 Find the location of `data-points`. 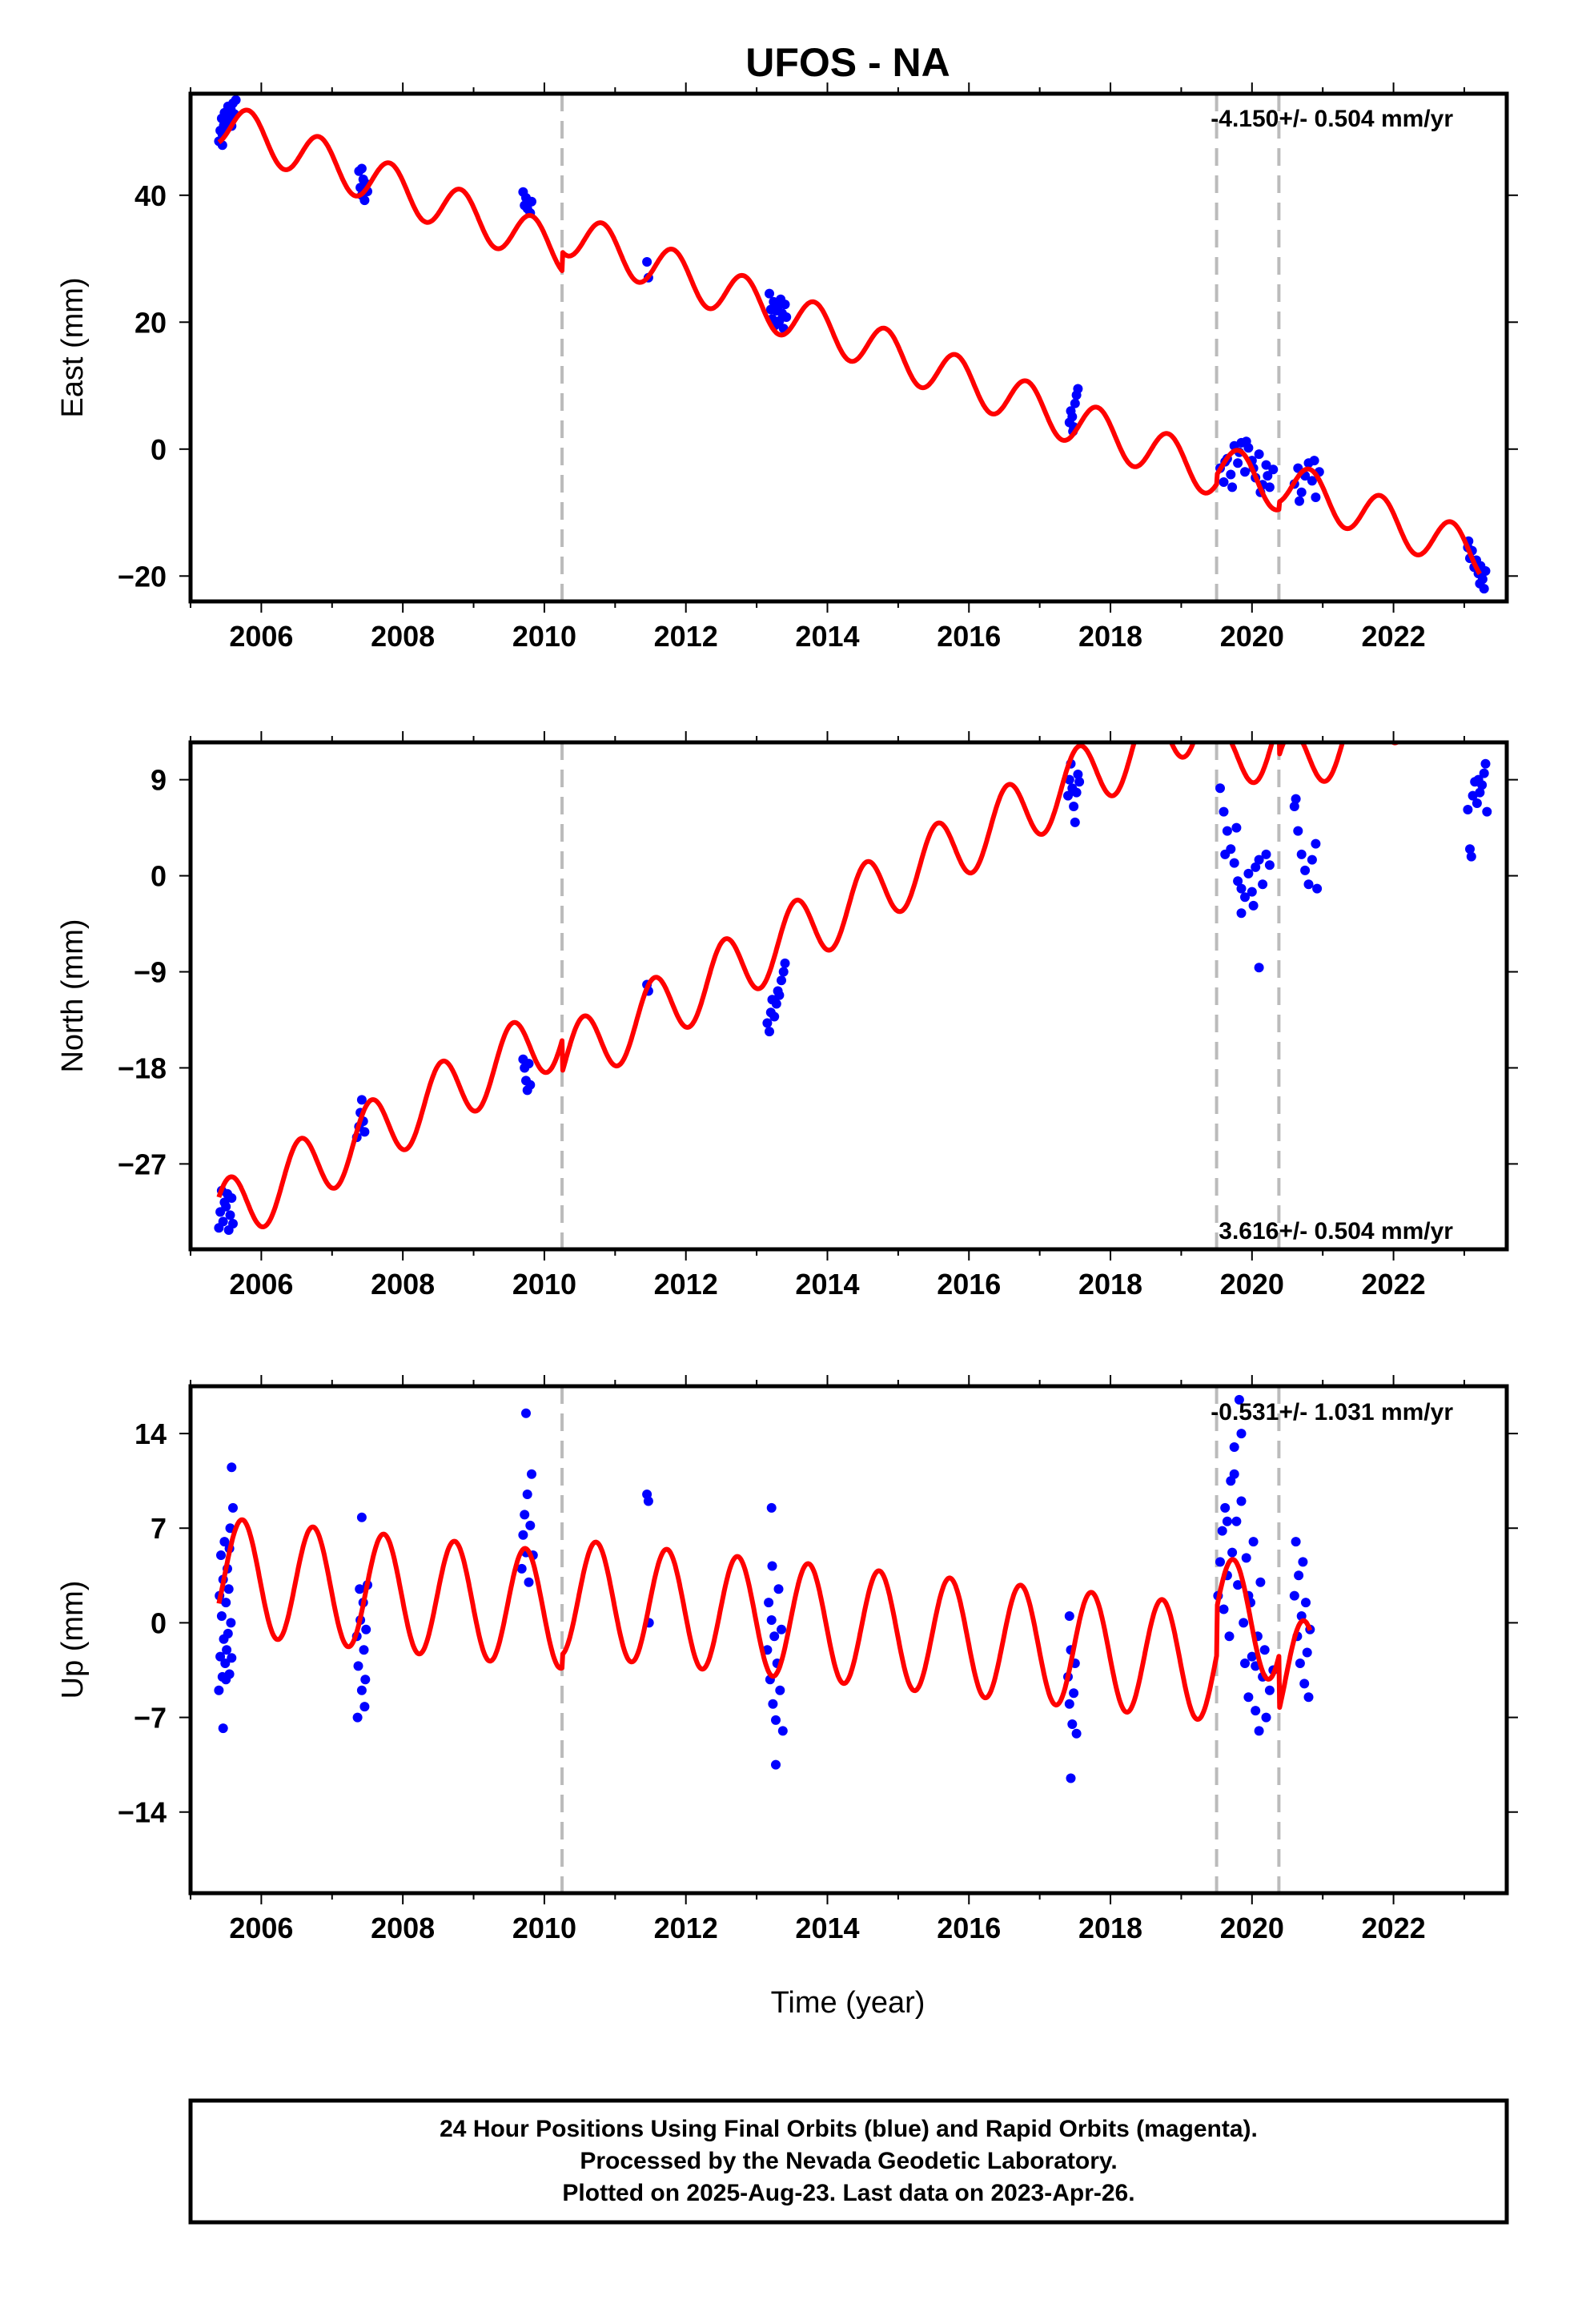

data-points is located at coordinates (765, 1588).